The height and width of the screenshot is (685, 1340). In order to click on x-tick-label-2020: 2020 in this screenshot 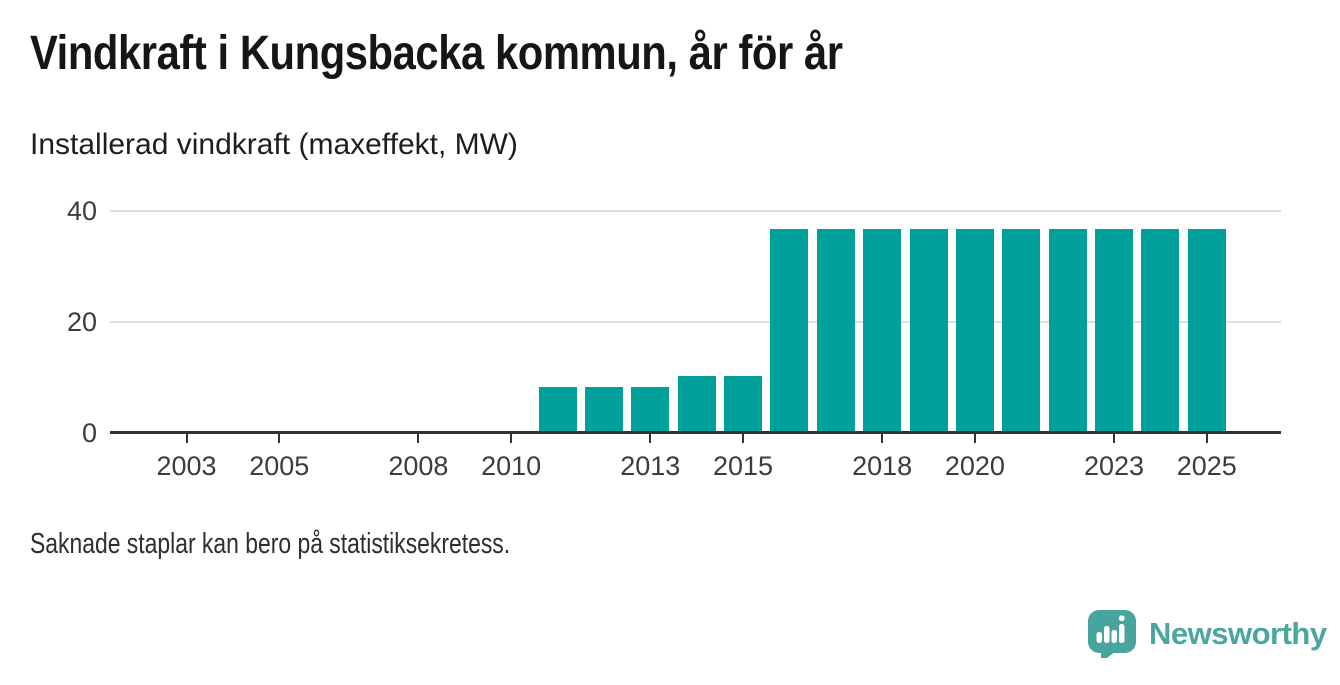, I will do `click(974, 466)`.